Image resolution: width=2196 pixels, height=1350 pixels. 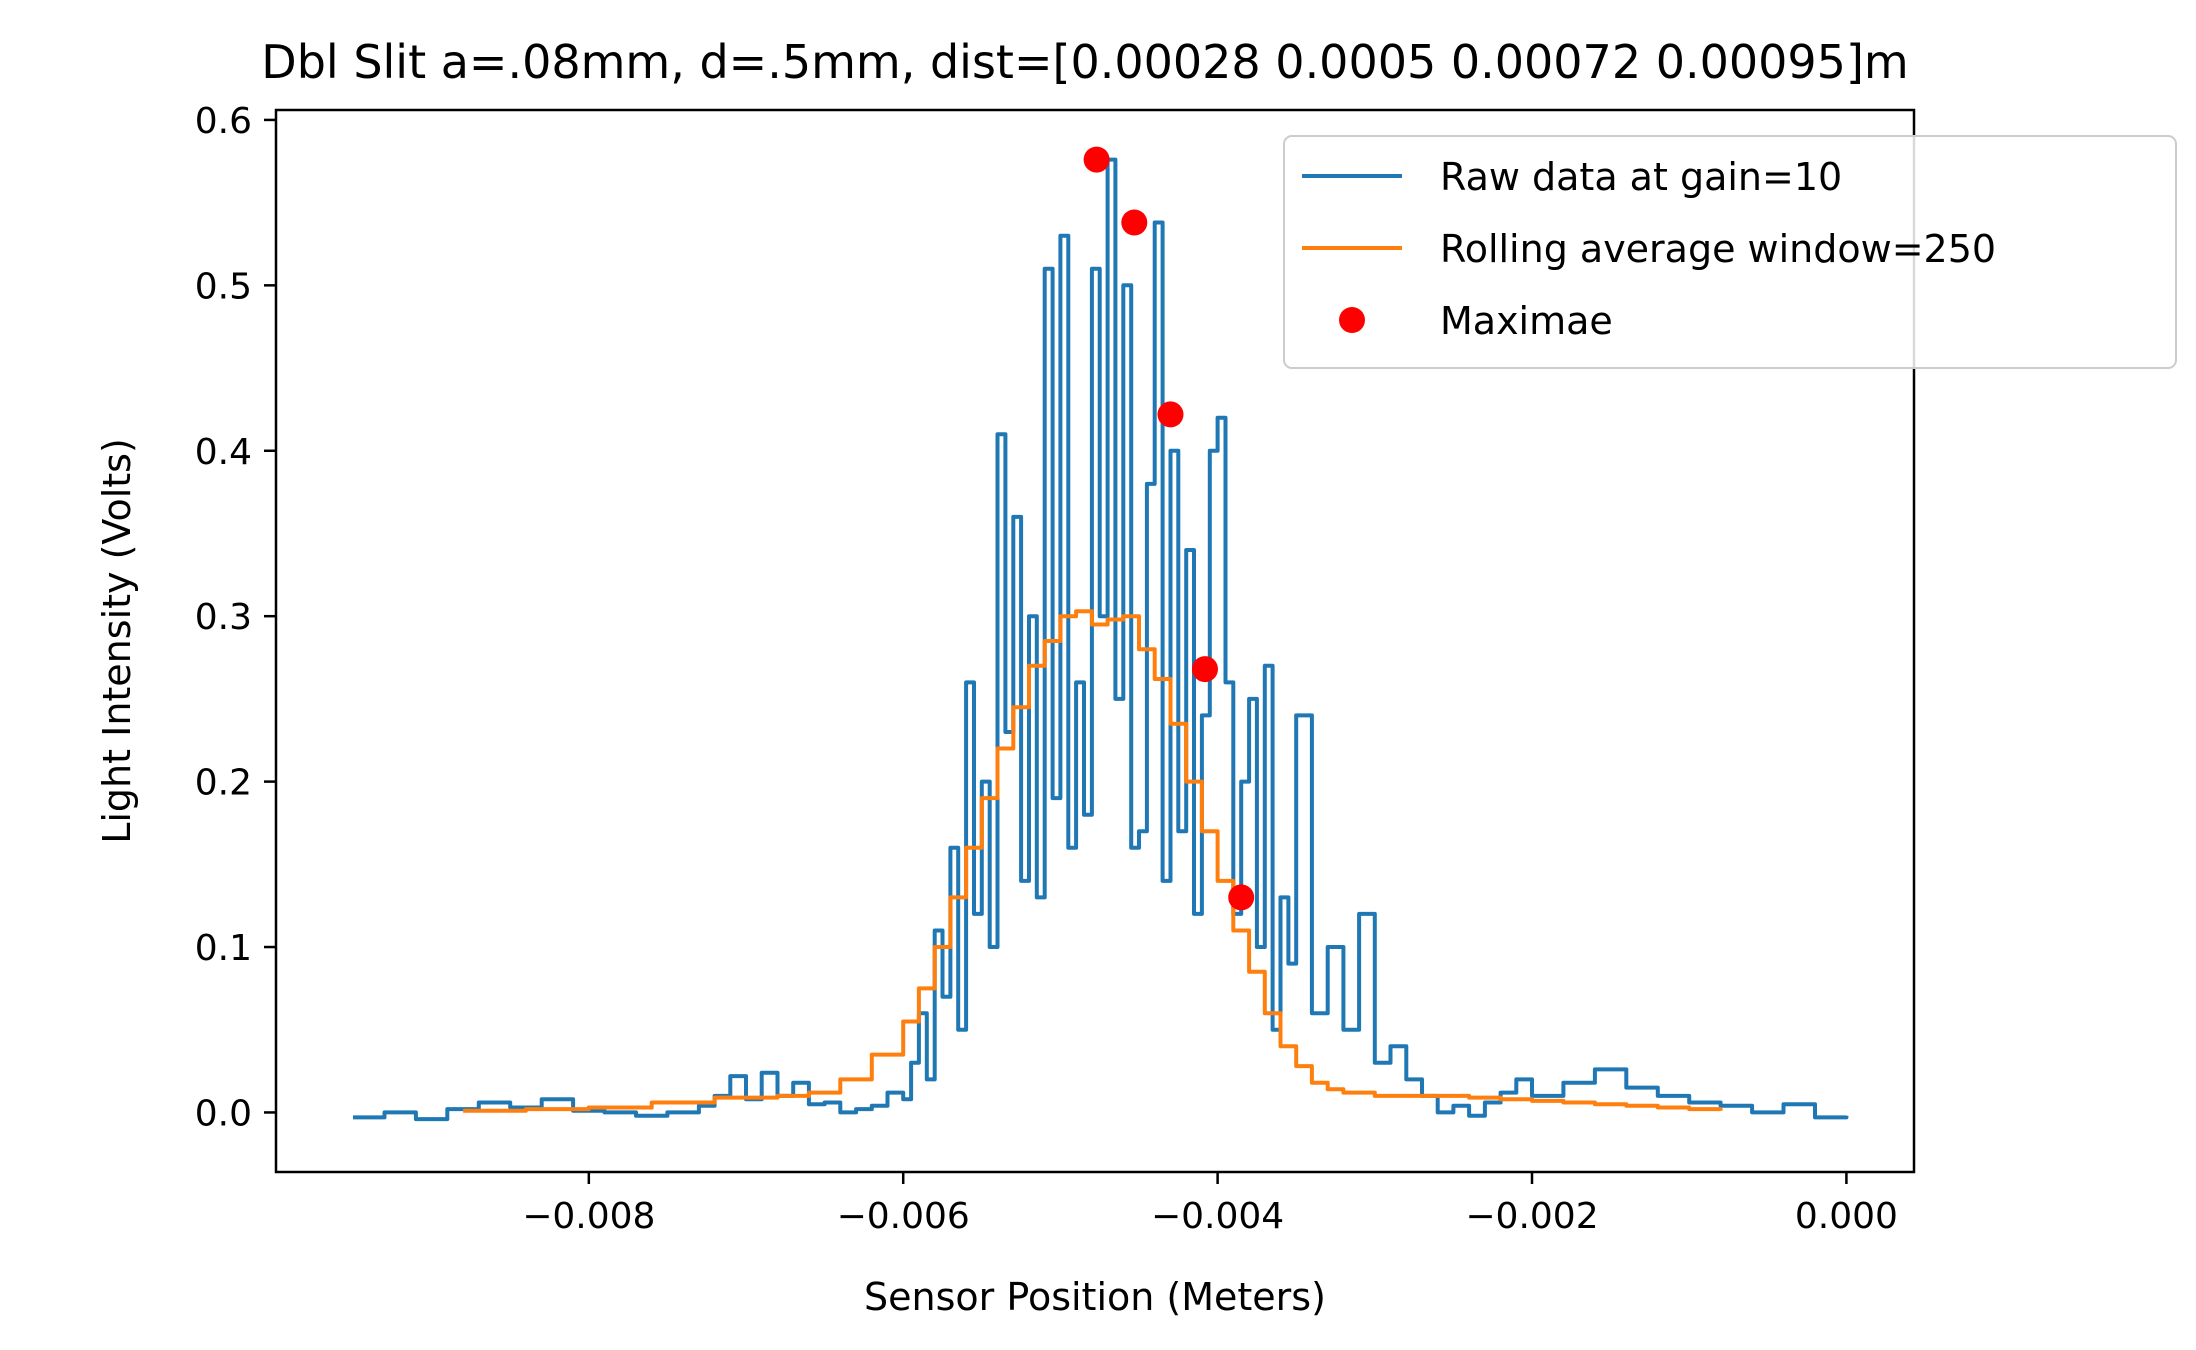 I want to click on y-axis-ticks: 0.0 0.1 0.2 0.3 0.4 0.5 0.6, so click(x=235, y=617).